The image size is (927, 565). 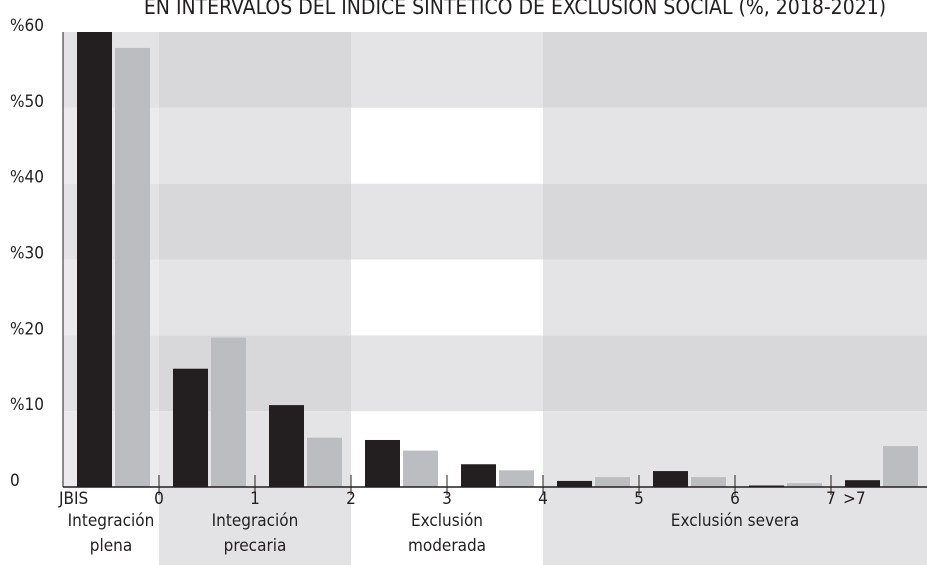 What do you see at coordinates (639, 499) in the screenshot?
I see `x-tick-label: 5` at bounding box center [639, 499].